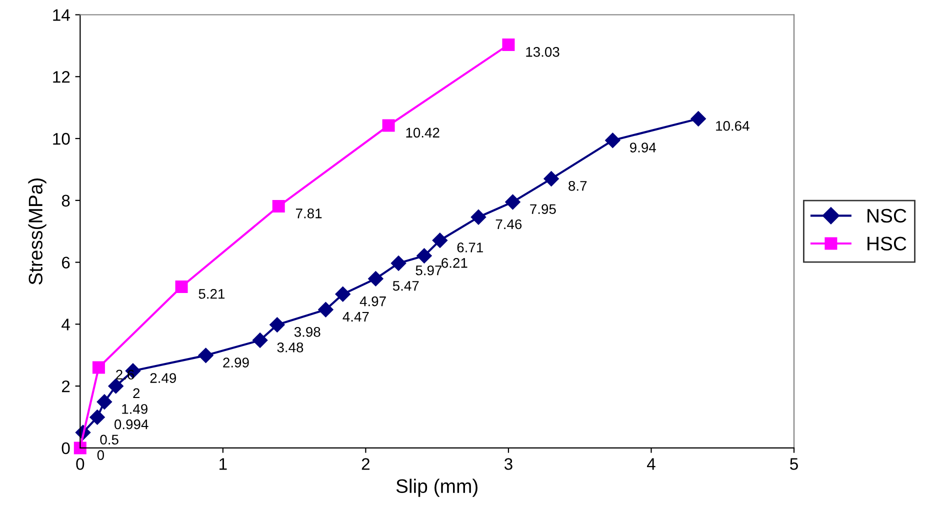  Describe the element at coordinates (373, 301) in the screenshot. I see `data-label: 4.97` at that location.